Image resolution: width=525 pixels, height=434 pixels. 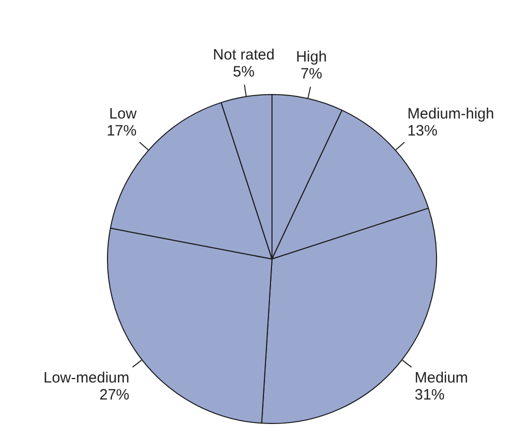 What do you see at coordinates (121, 131) in the screenshot?
I see `data-label: 17%` at bounding box center [121, 131].